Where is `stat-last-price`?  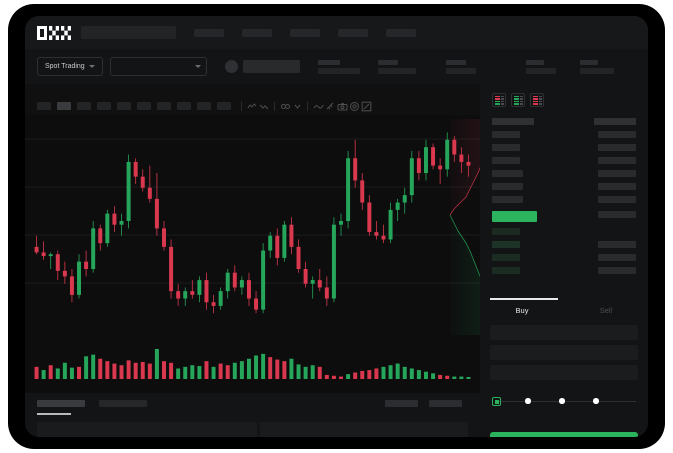
stat-last-price is located at coordinates (338, 66).